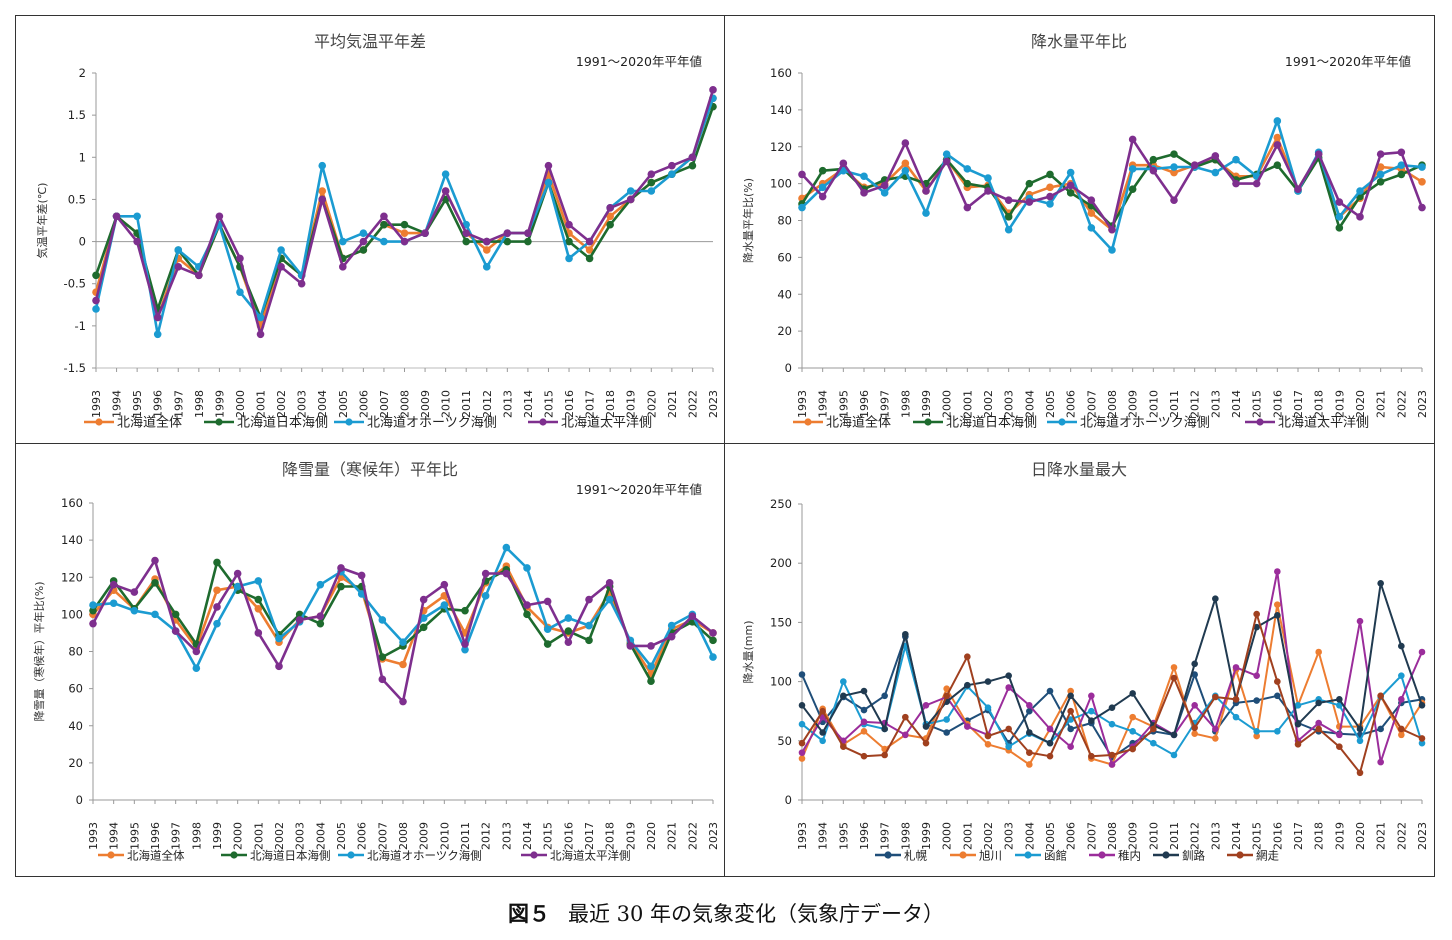 This screenshot has width=1452, height=940. I want to click on y-tick-label: 80, so click(784, 221).